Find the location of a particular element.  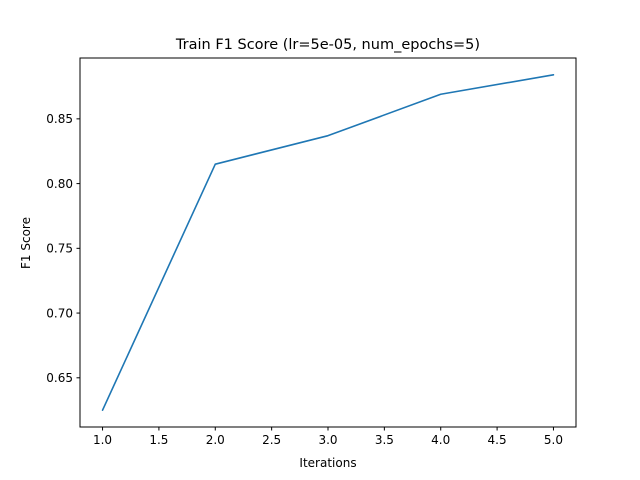

x-axis-label: Iterations is located at coordinates (327, 463).